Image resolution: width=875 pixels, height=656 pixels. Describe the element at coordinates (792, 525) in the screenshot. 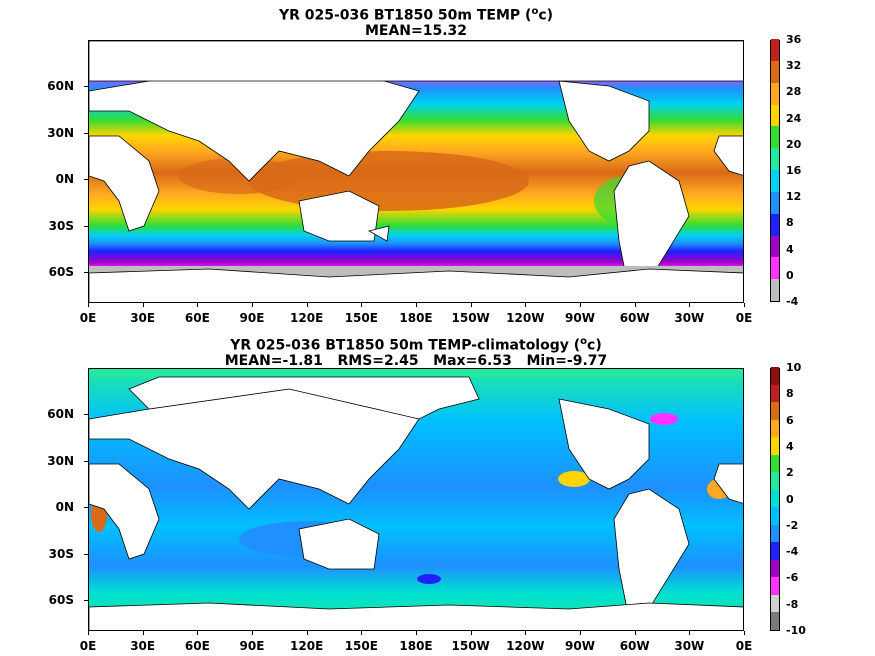

I see `colorbar-tick-label: -2` at that location.